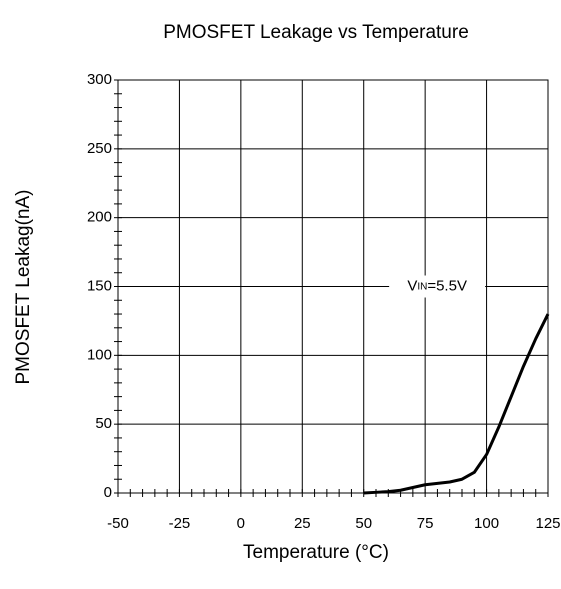  Describe the element at coordinates (422, 286) in the screenshot. I see `annotation-part: IN` at that location.